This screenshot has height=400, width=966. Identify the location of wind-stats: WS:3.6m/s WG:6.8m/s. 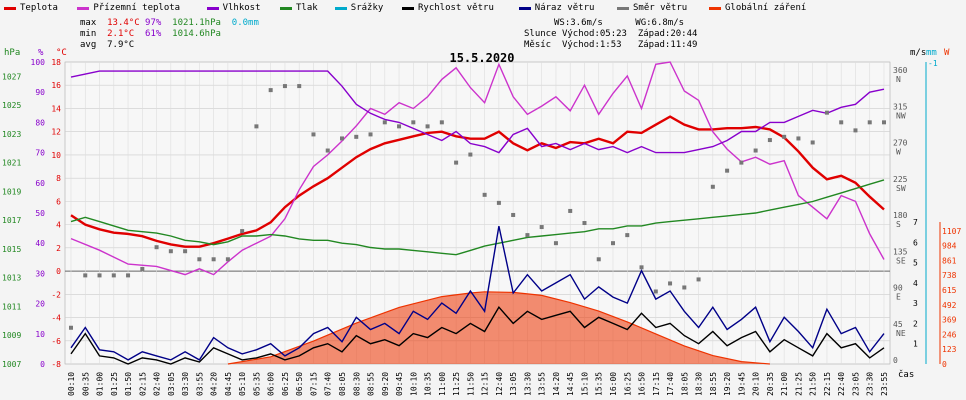
(619, 23).